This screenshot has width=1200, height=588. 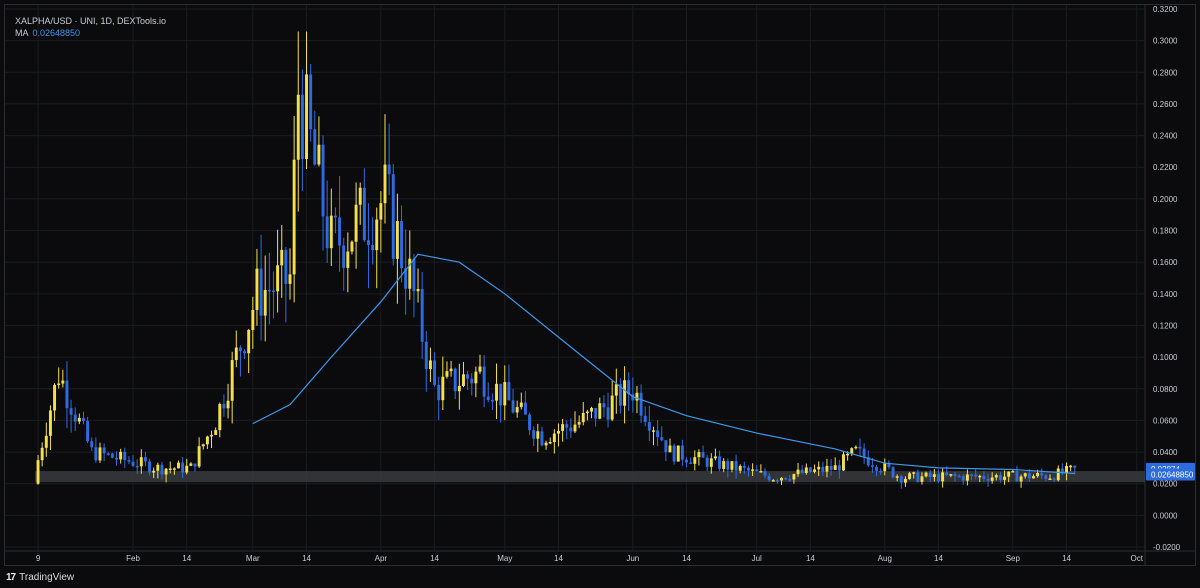 What do you see at coordinates (590, 477) in the screenshot?
I see `support-band` at bounding box center [590, 477].